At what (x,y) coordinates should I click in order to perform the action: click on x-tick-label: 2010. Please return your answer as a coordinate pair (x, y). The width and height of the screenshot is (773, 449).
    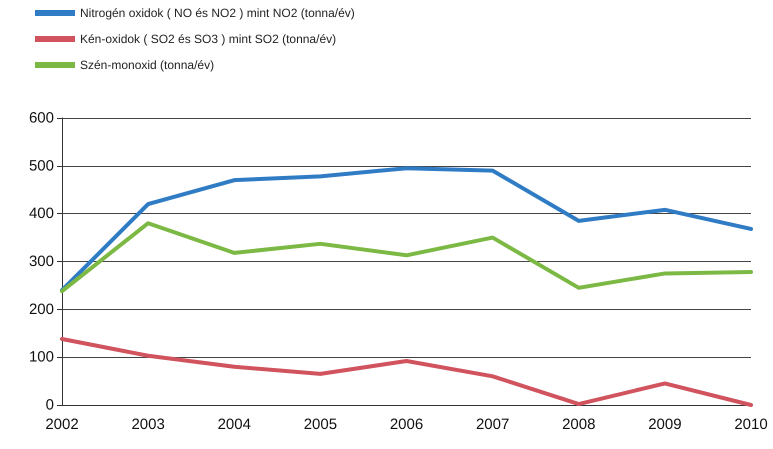
    Looking at the image, I should click on (751, 424).